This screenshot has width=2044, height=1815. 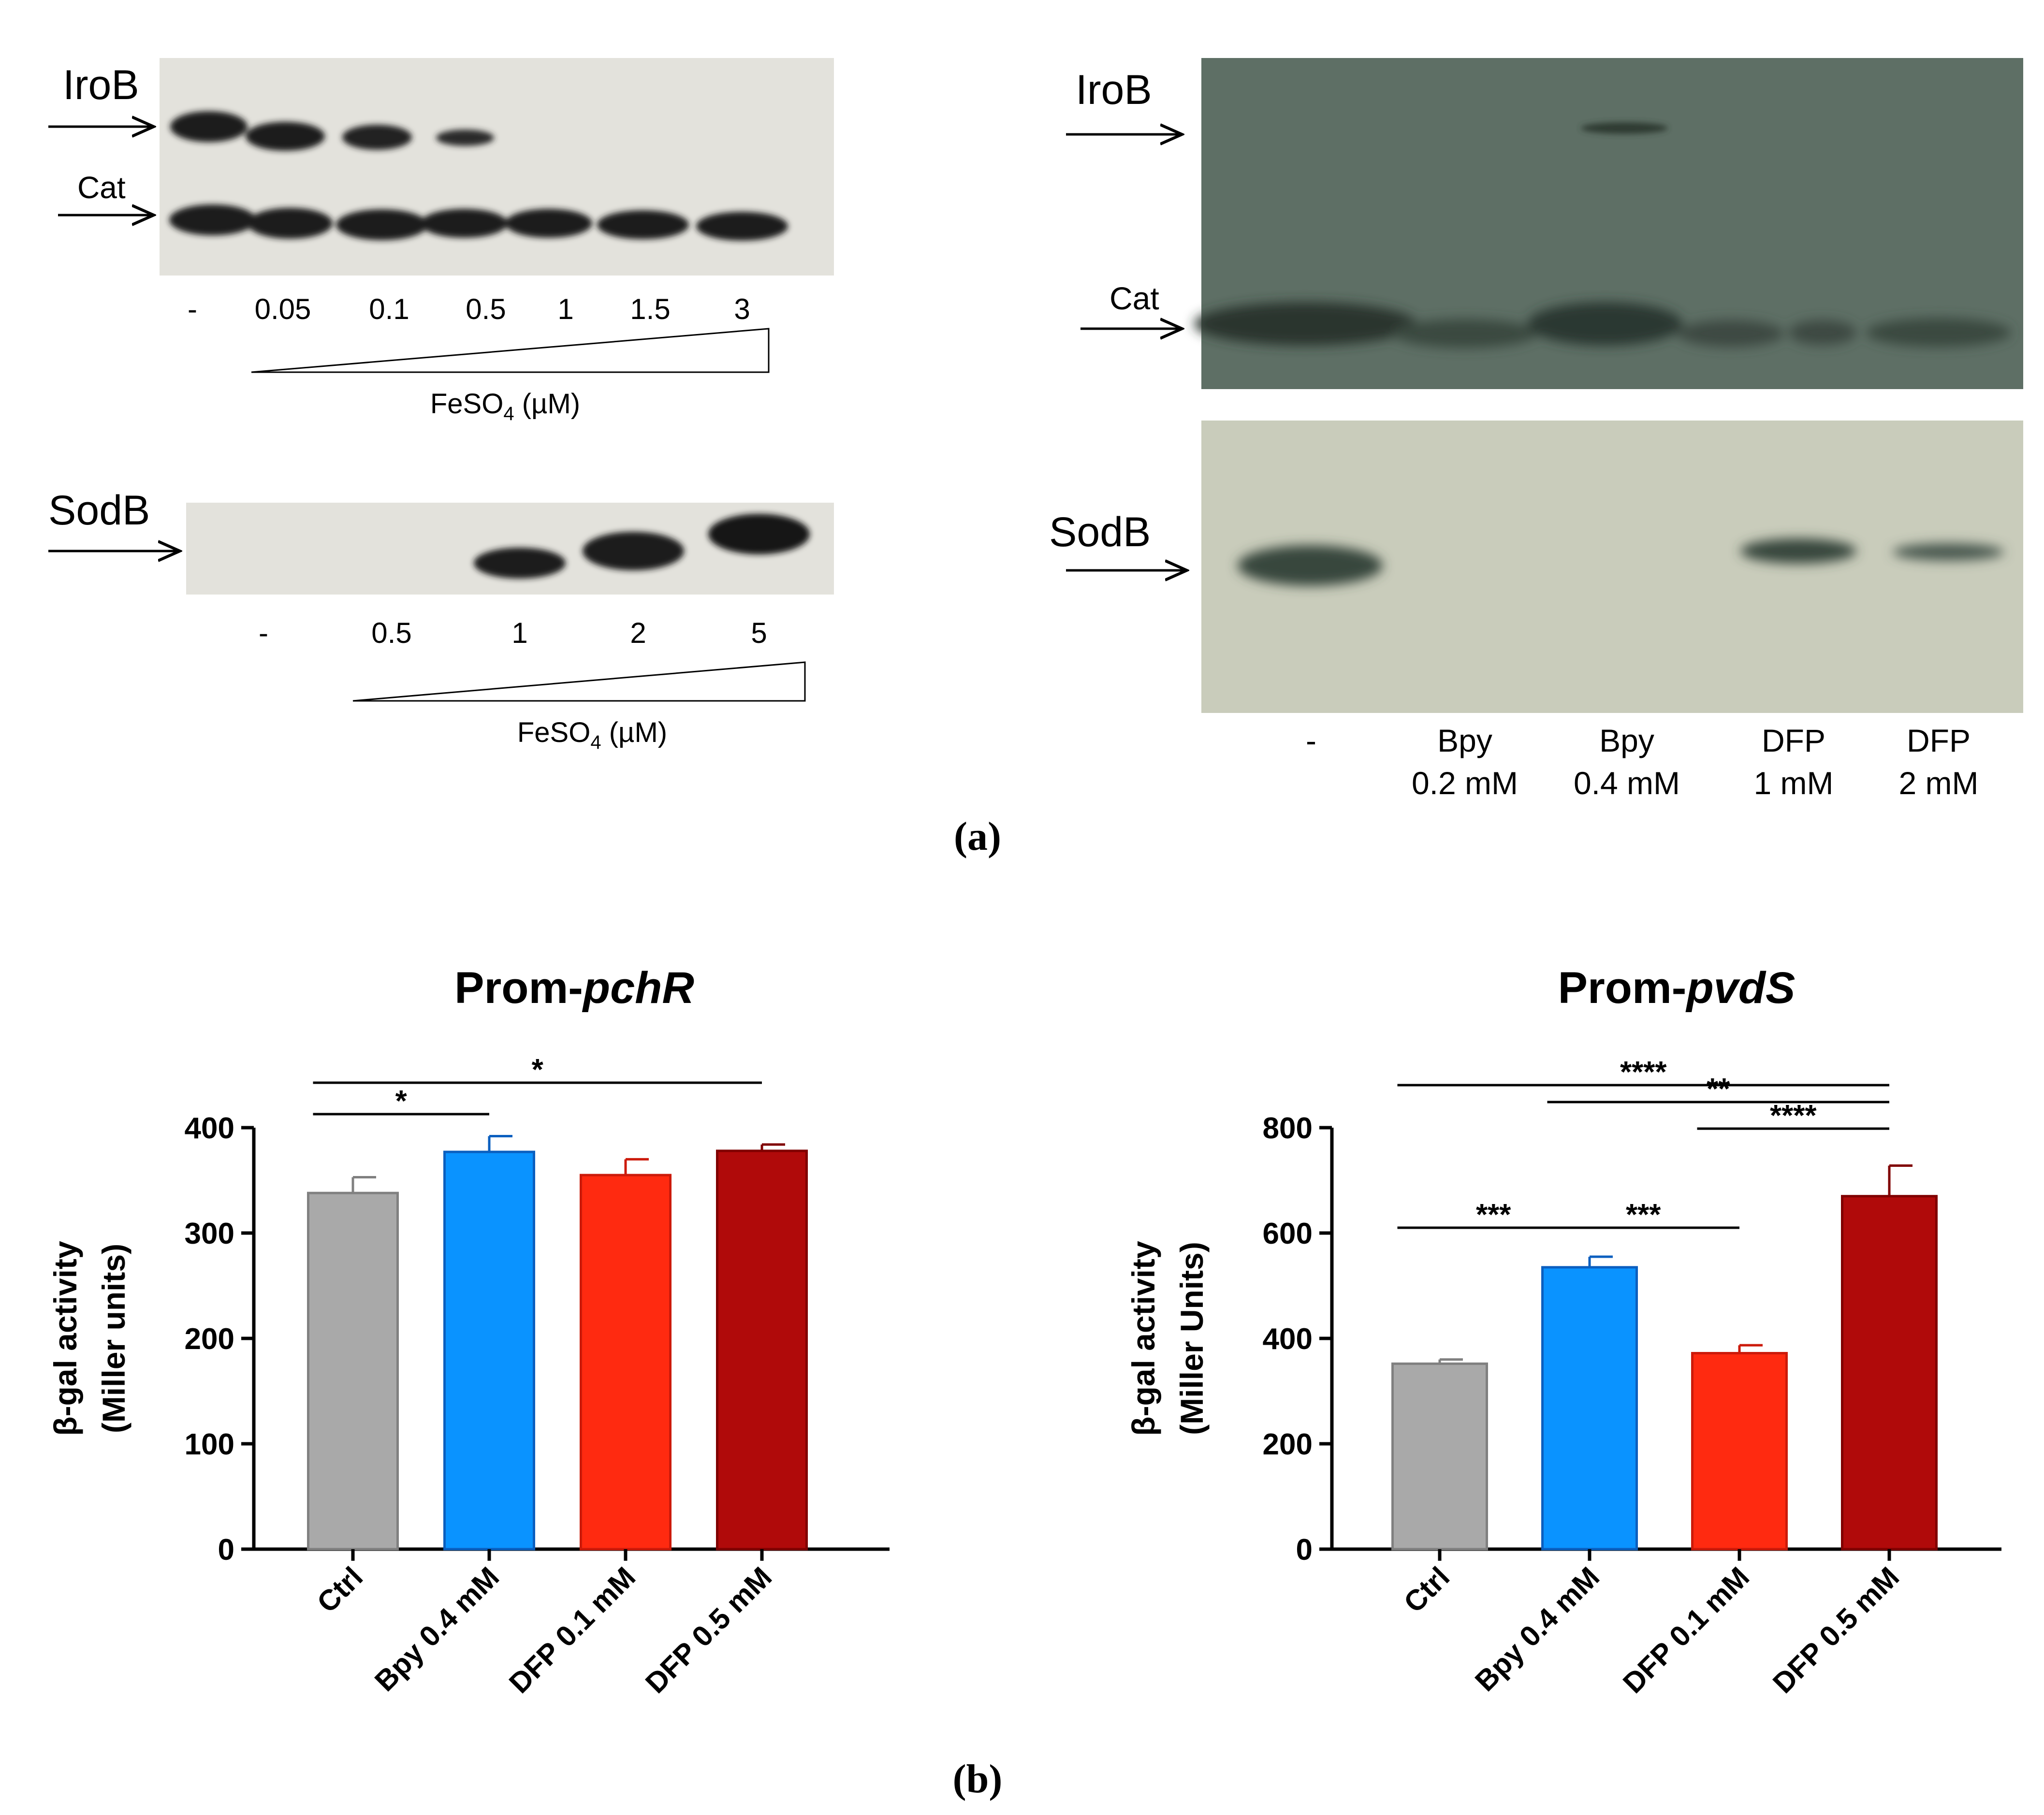 What do you see at coordinates (1822, 333) in the screenshot?
I see `band-chelator-cat-lane5` at bounding box center [1822, 333].